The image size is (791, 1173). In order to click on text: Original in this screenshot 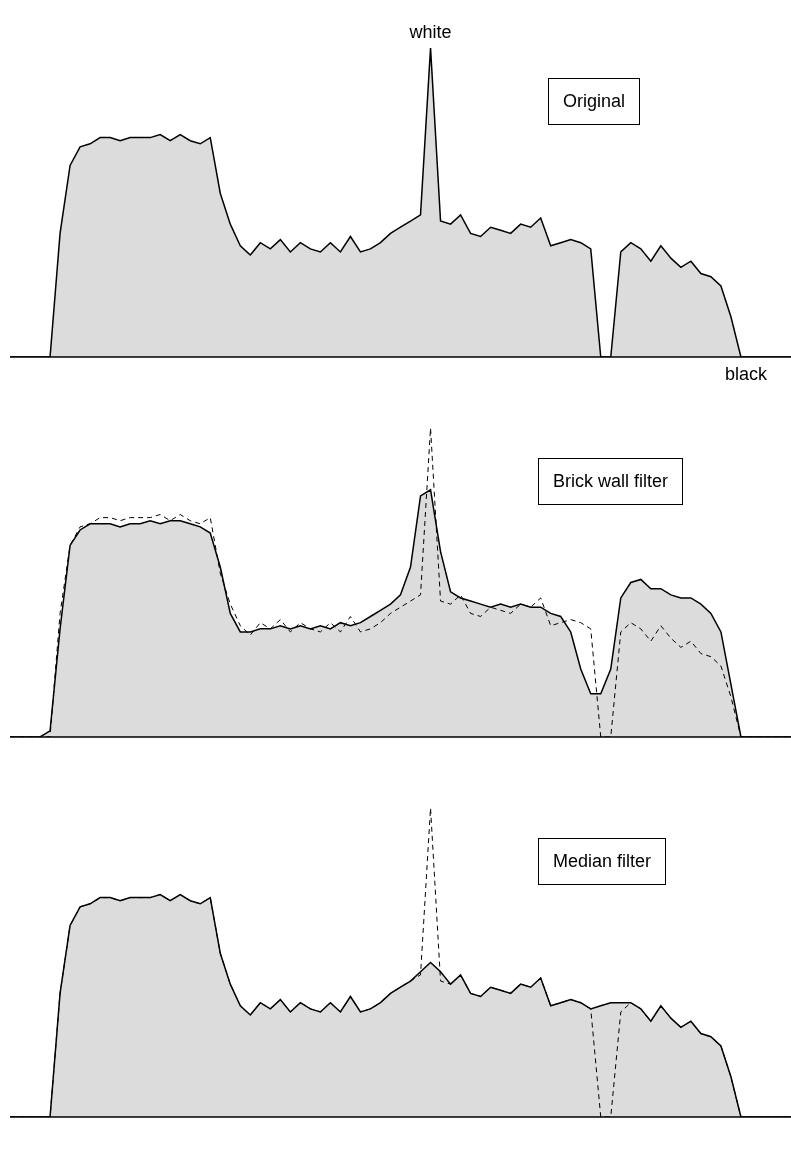, I will do `click(594, 101)`.